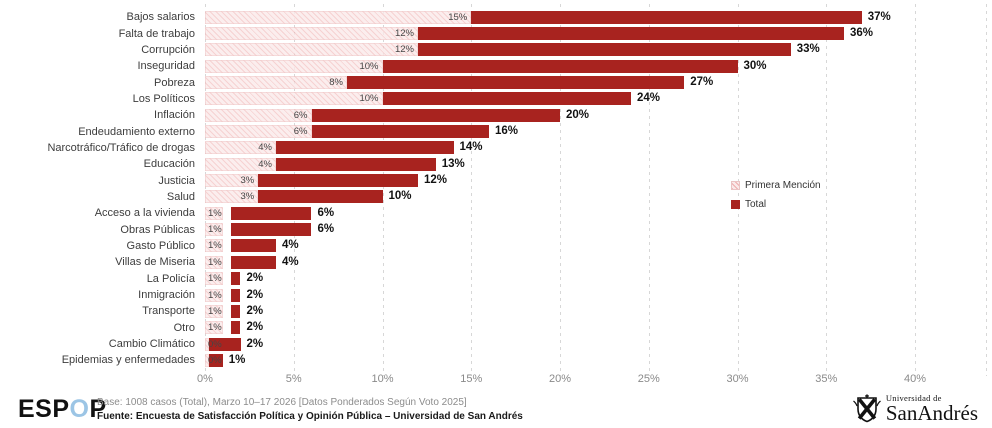 This screenshot has height=428, width=992. What do you see at coordinates (755, 65) in the screenshot?
I see `total-value: 30%` at bounding box center [755, 65].